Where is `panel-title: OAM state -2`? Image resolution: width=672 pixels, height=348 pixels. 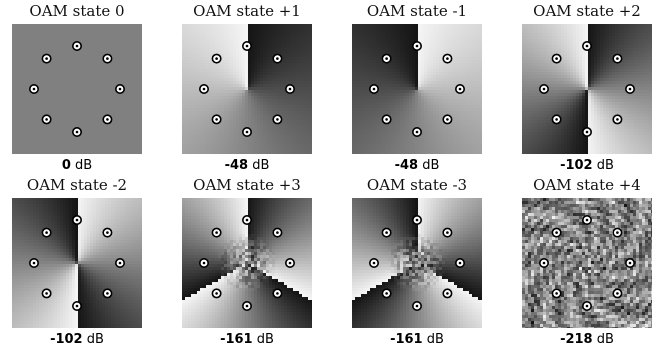 panel-title: OAM state -2 is located at coordinates (77, 185).